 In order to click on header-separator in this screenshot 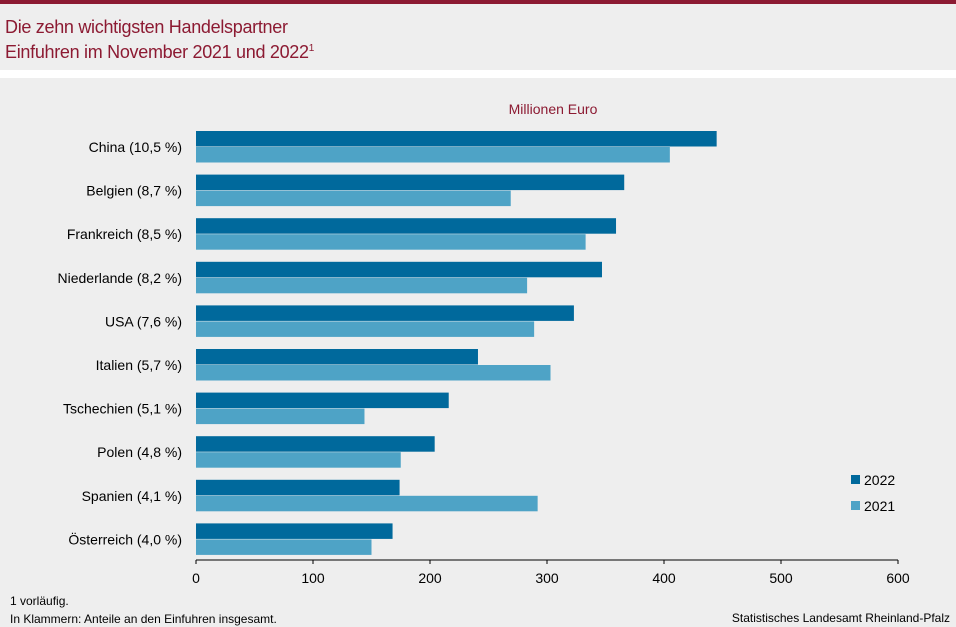, I will do `click(478, 74)`.